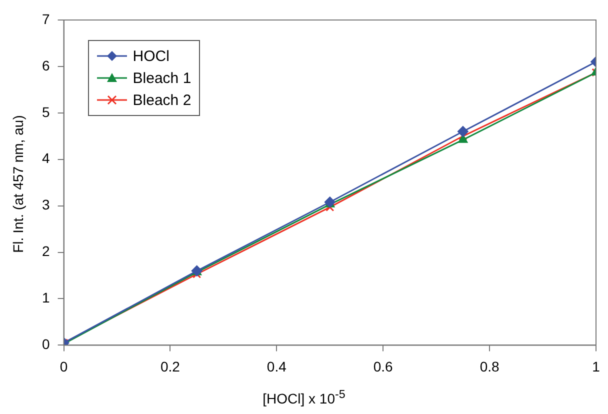 The image size is (608, 414). Describe the element at coordinates (46, 18) in the screenshot. I see `y-tick-label: 7` at that location.